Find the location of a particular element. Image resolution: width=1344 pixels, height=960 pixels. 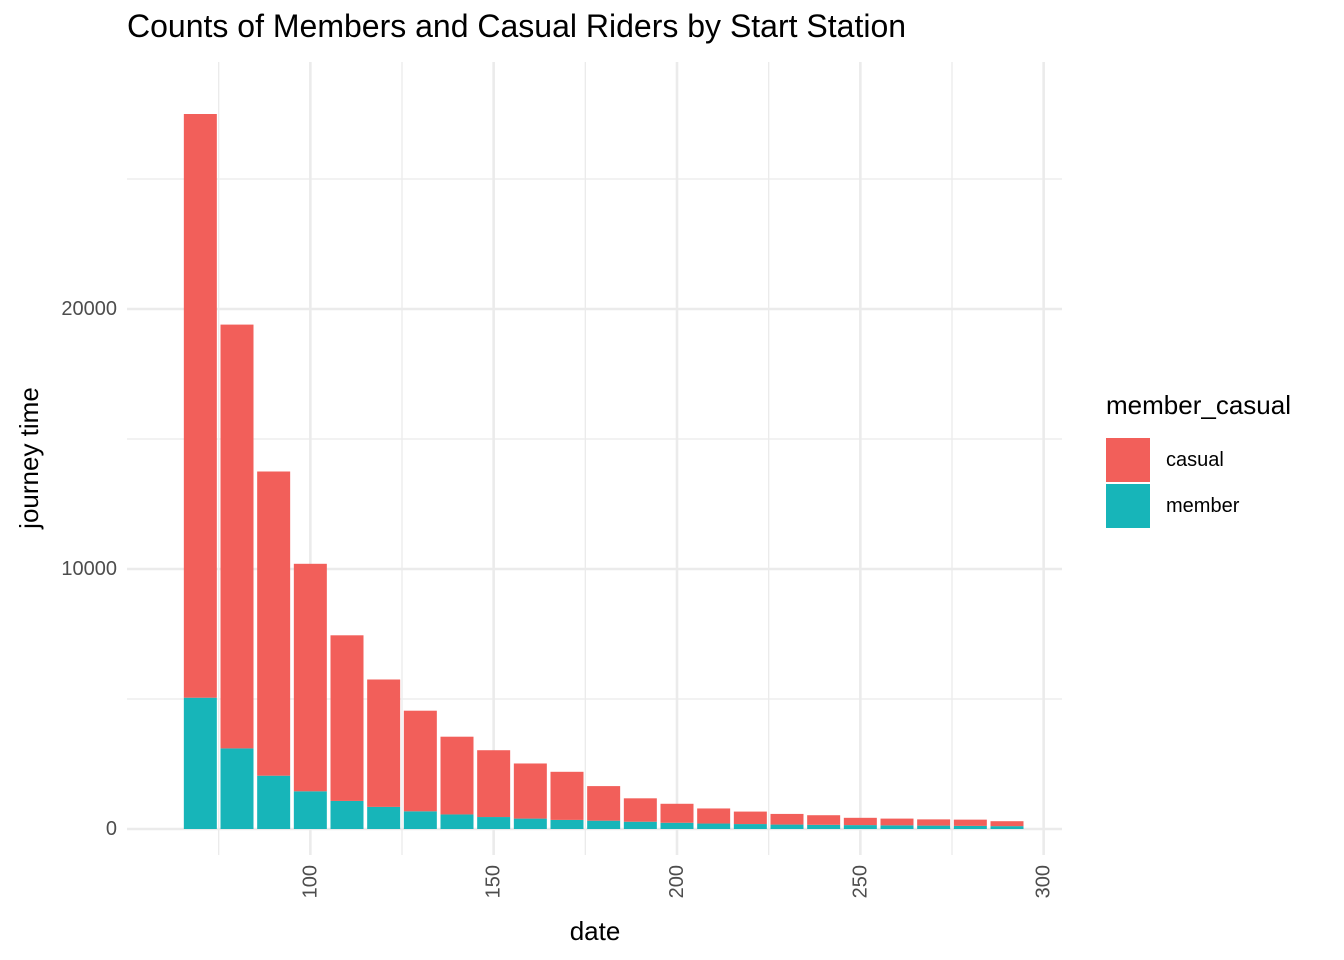

x-axis-label: date is located at coordinates (595, 931).